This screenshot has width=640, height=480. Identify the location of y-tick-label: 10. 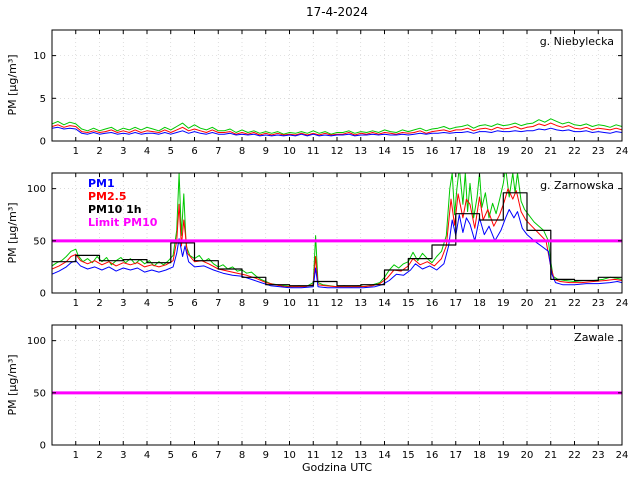
(39, 56).